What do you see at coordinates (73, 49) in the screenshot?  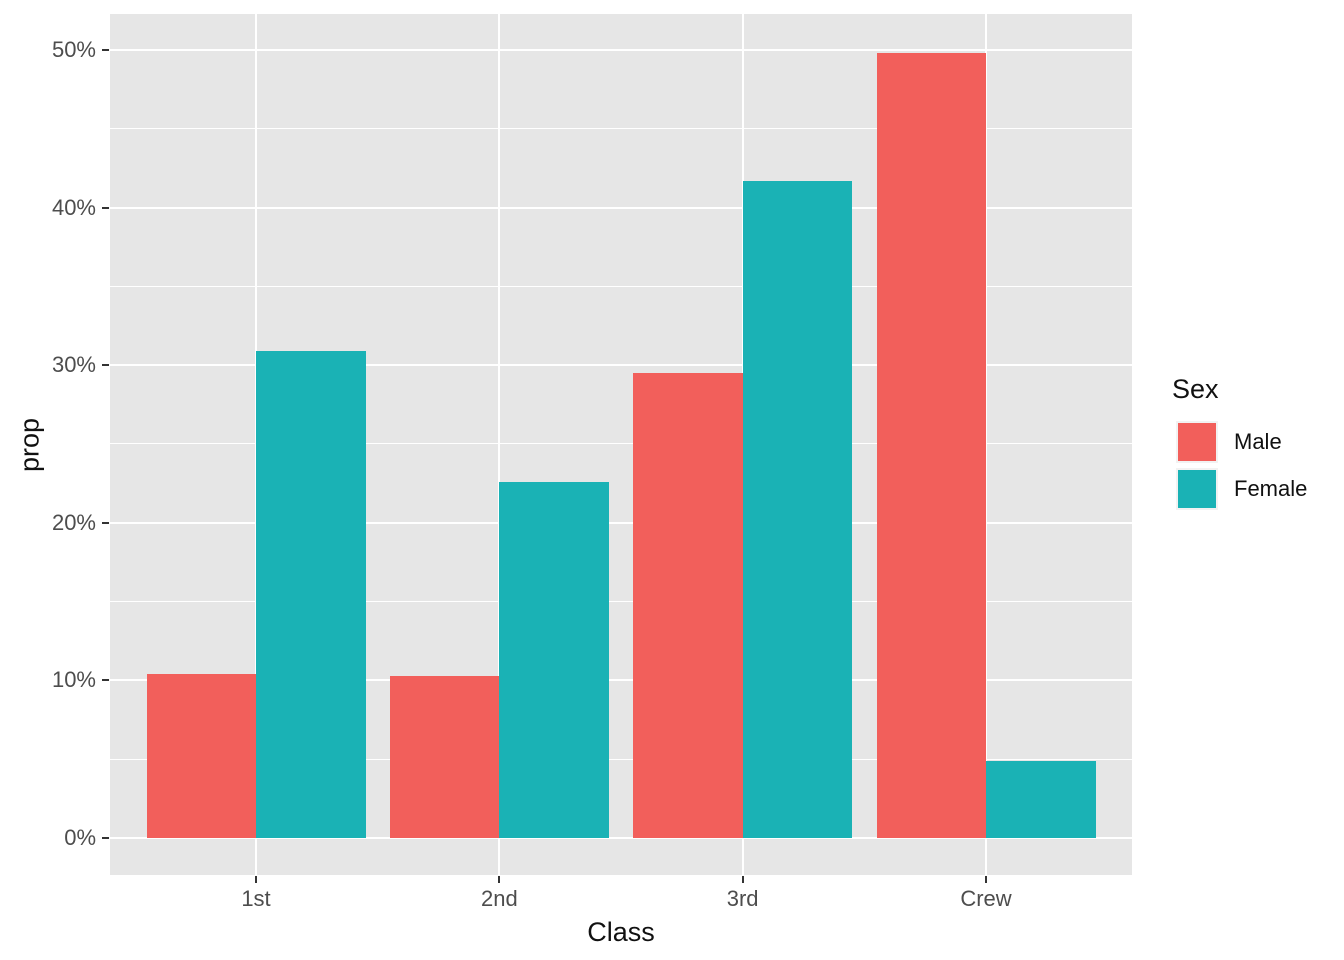 I see `y-tick-label: 50%` at bounding box center [73, 49].